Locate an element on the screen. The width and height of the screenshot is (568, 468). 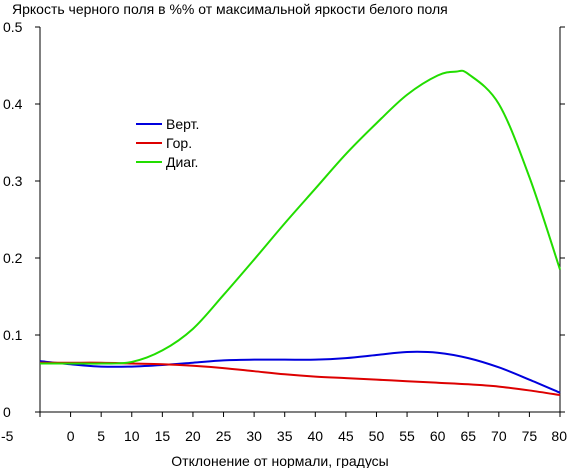
y-tick-label: 0.1 is located at coordinates (13, 335).